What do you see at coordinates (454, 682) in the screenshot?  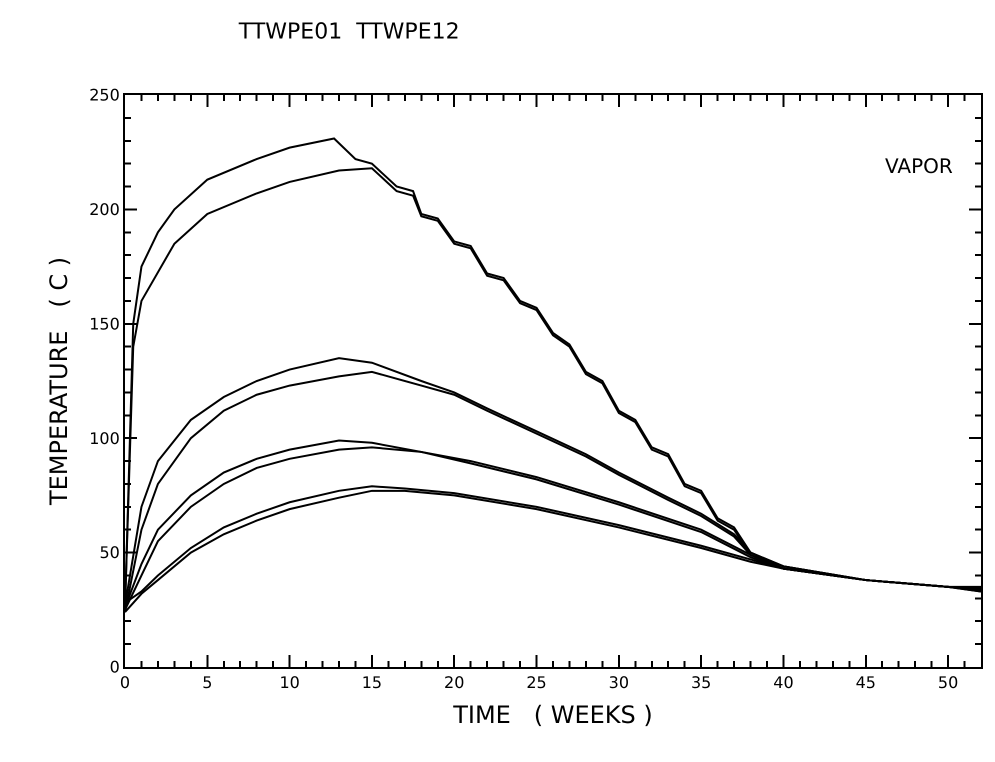 I see `x-tick-label: 20` at bounding box center [454, 682].